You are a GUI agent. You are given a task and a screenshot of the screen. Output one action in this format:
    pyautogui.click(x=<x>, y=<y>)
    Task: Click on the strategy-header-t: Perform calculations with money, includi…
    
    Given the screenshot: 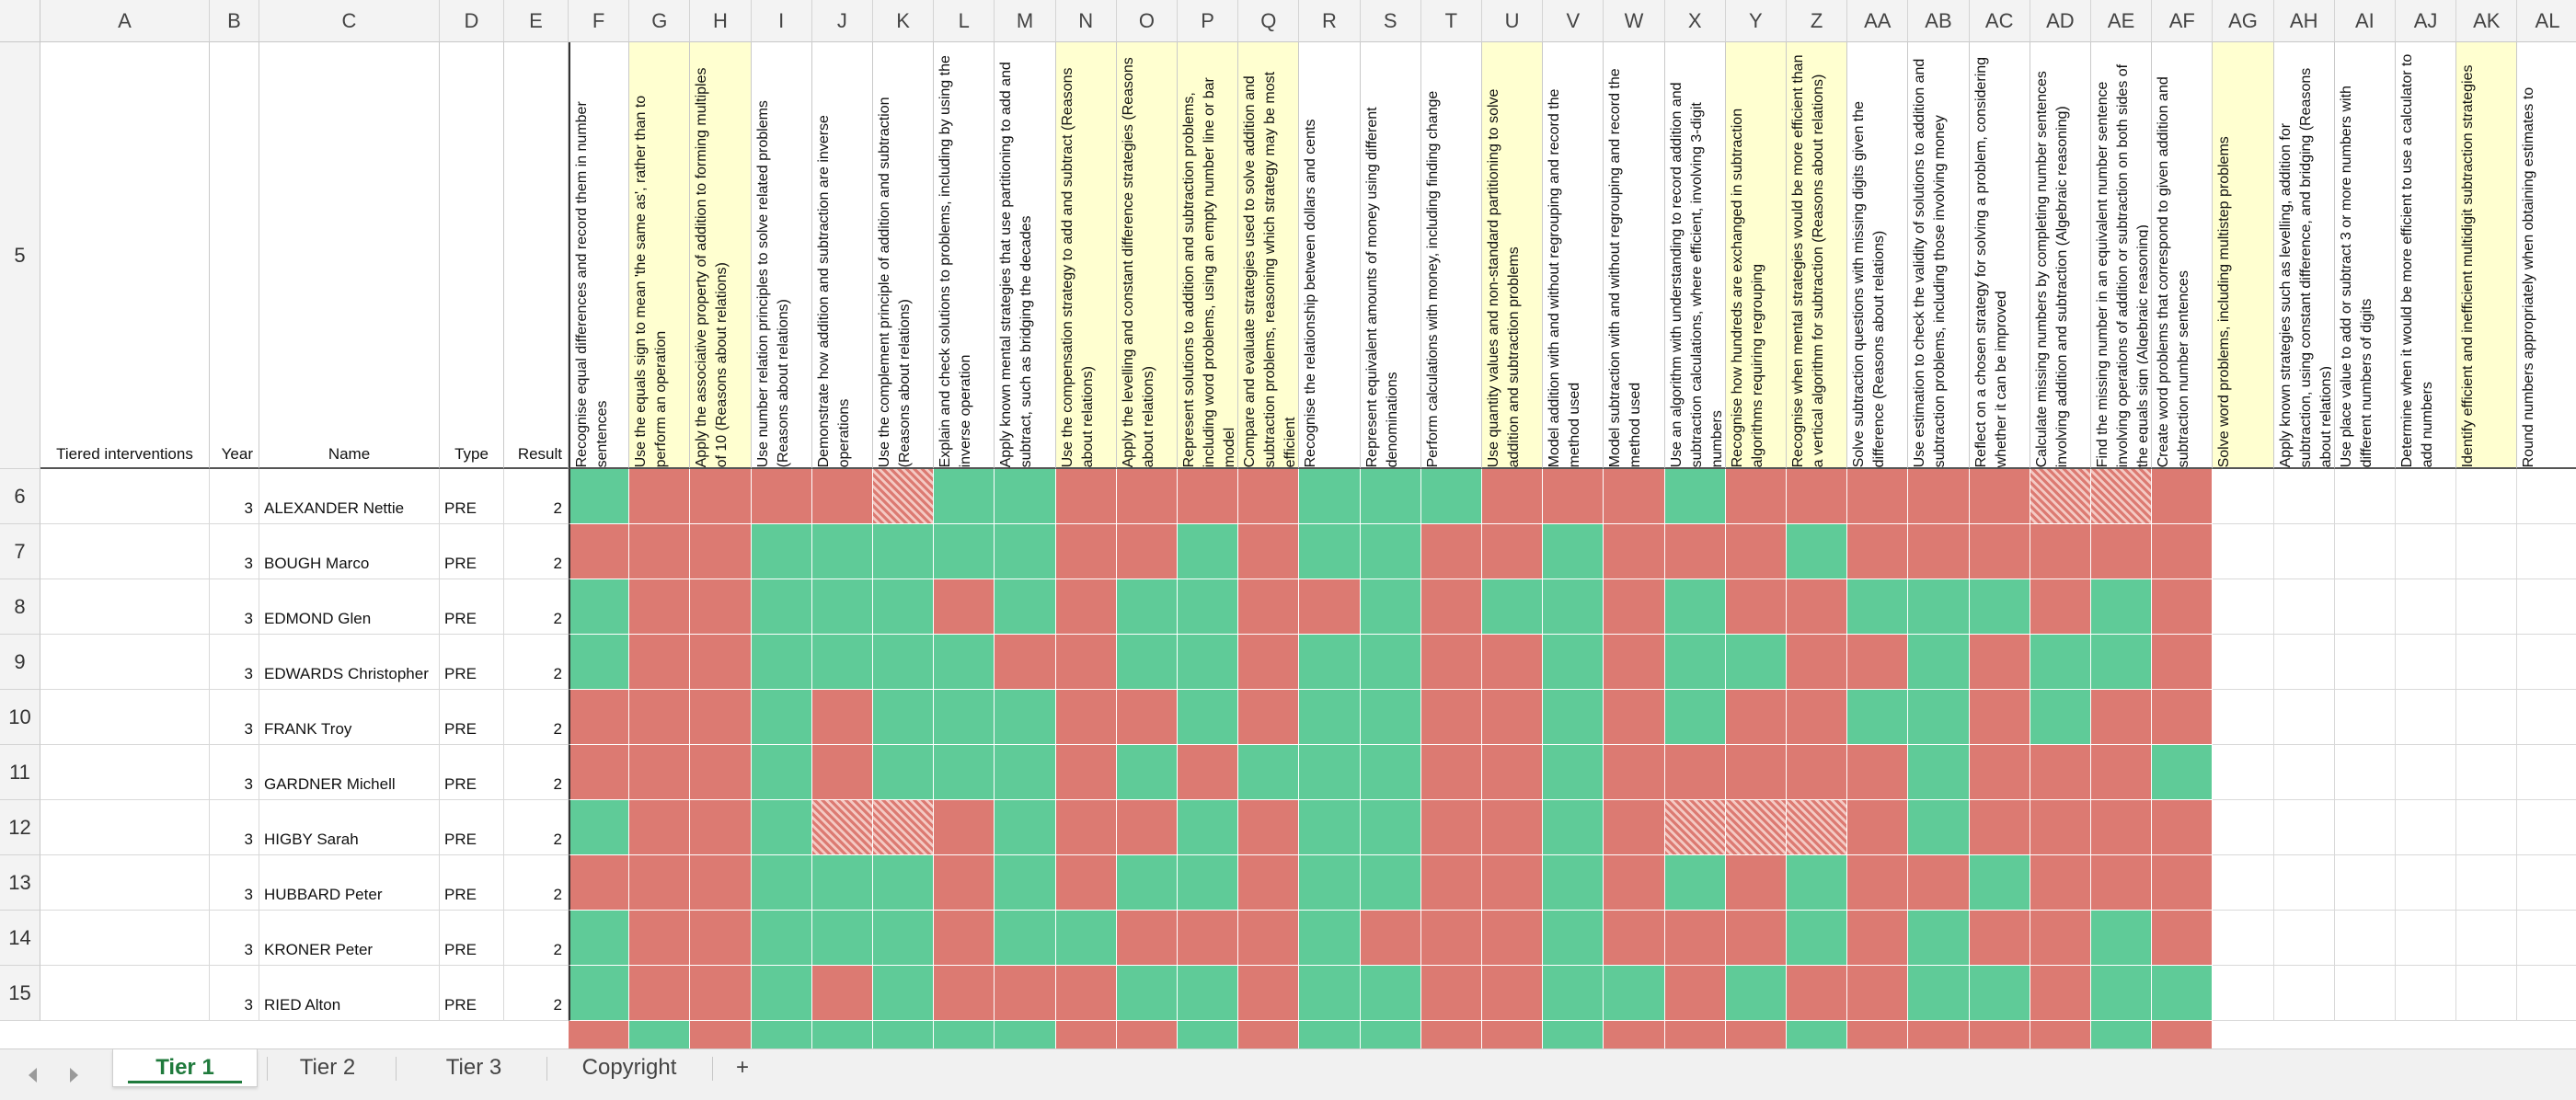 What is the action you would take?
    pyautogui.click(x=1451, y=255)
    